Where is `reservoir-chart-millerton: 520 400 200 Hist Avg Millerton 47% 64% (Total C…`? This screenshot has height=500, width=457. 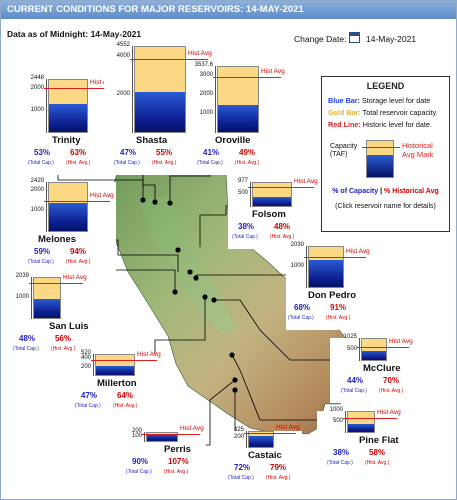 reservoir-chart-millerton: 520 400 200 Hist Avg Millerton 47% 64% (Total C… is located at coordinates (119, 384).